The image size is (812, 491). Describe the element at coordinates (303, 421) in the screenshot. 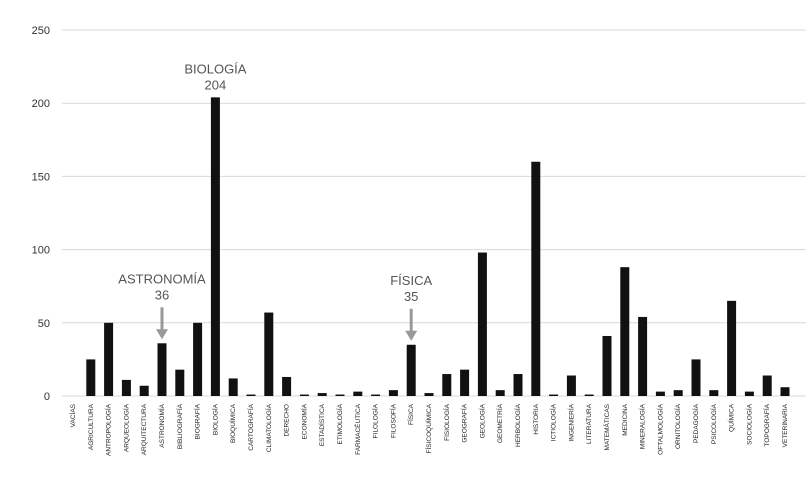

I see `x-tick-label: ECONOMÍA` at that location.